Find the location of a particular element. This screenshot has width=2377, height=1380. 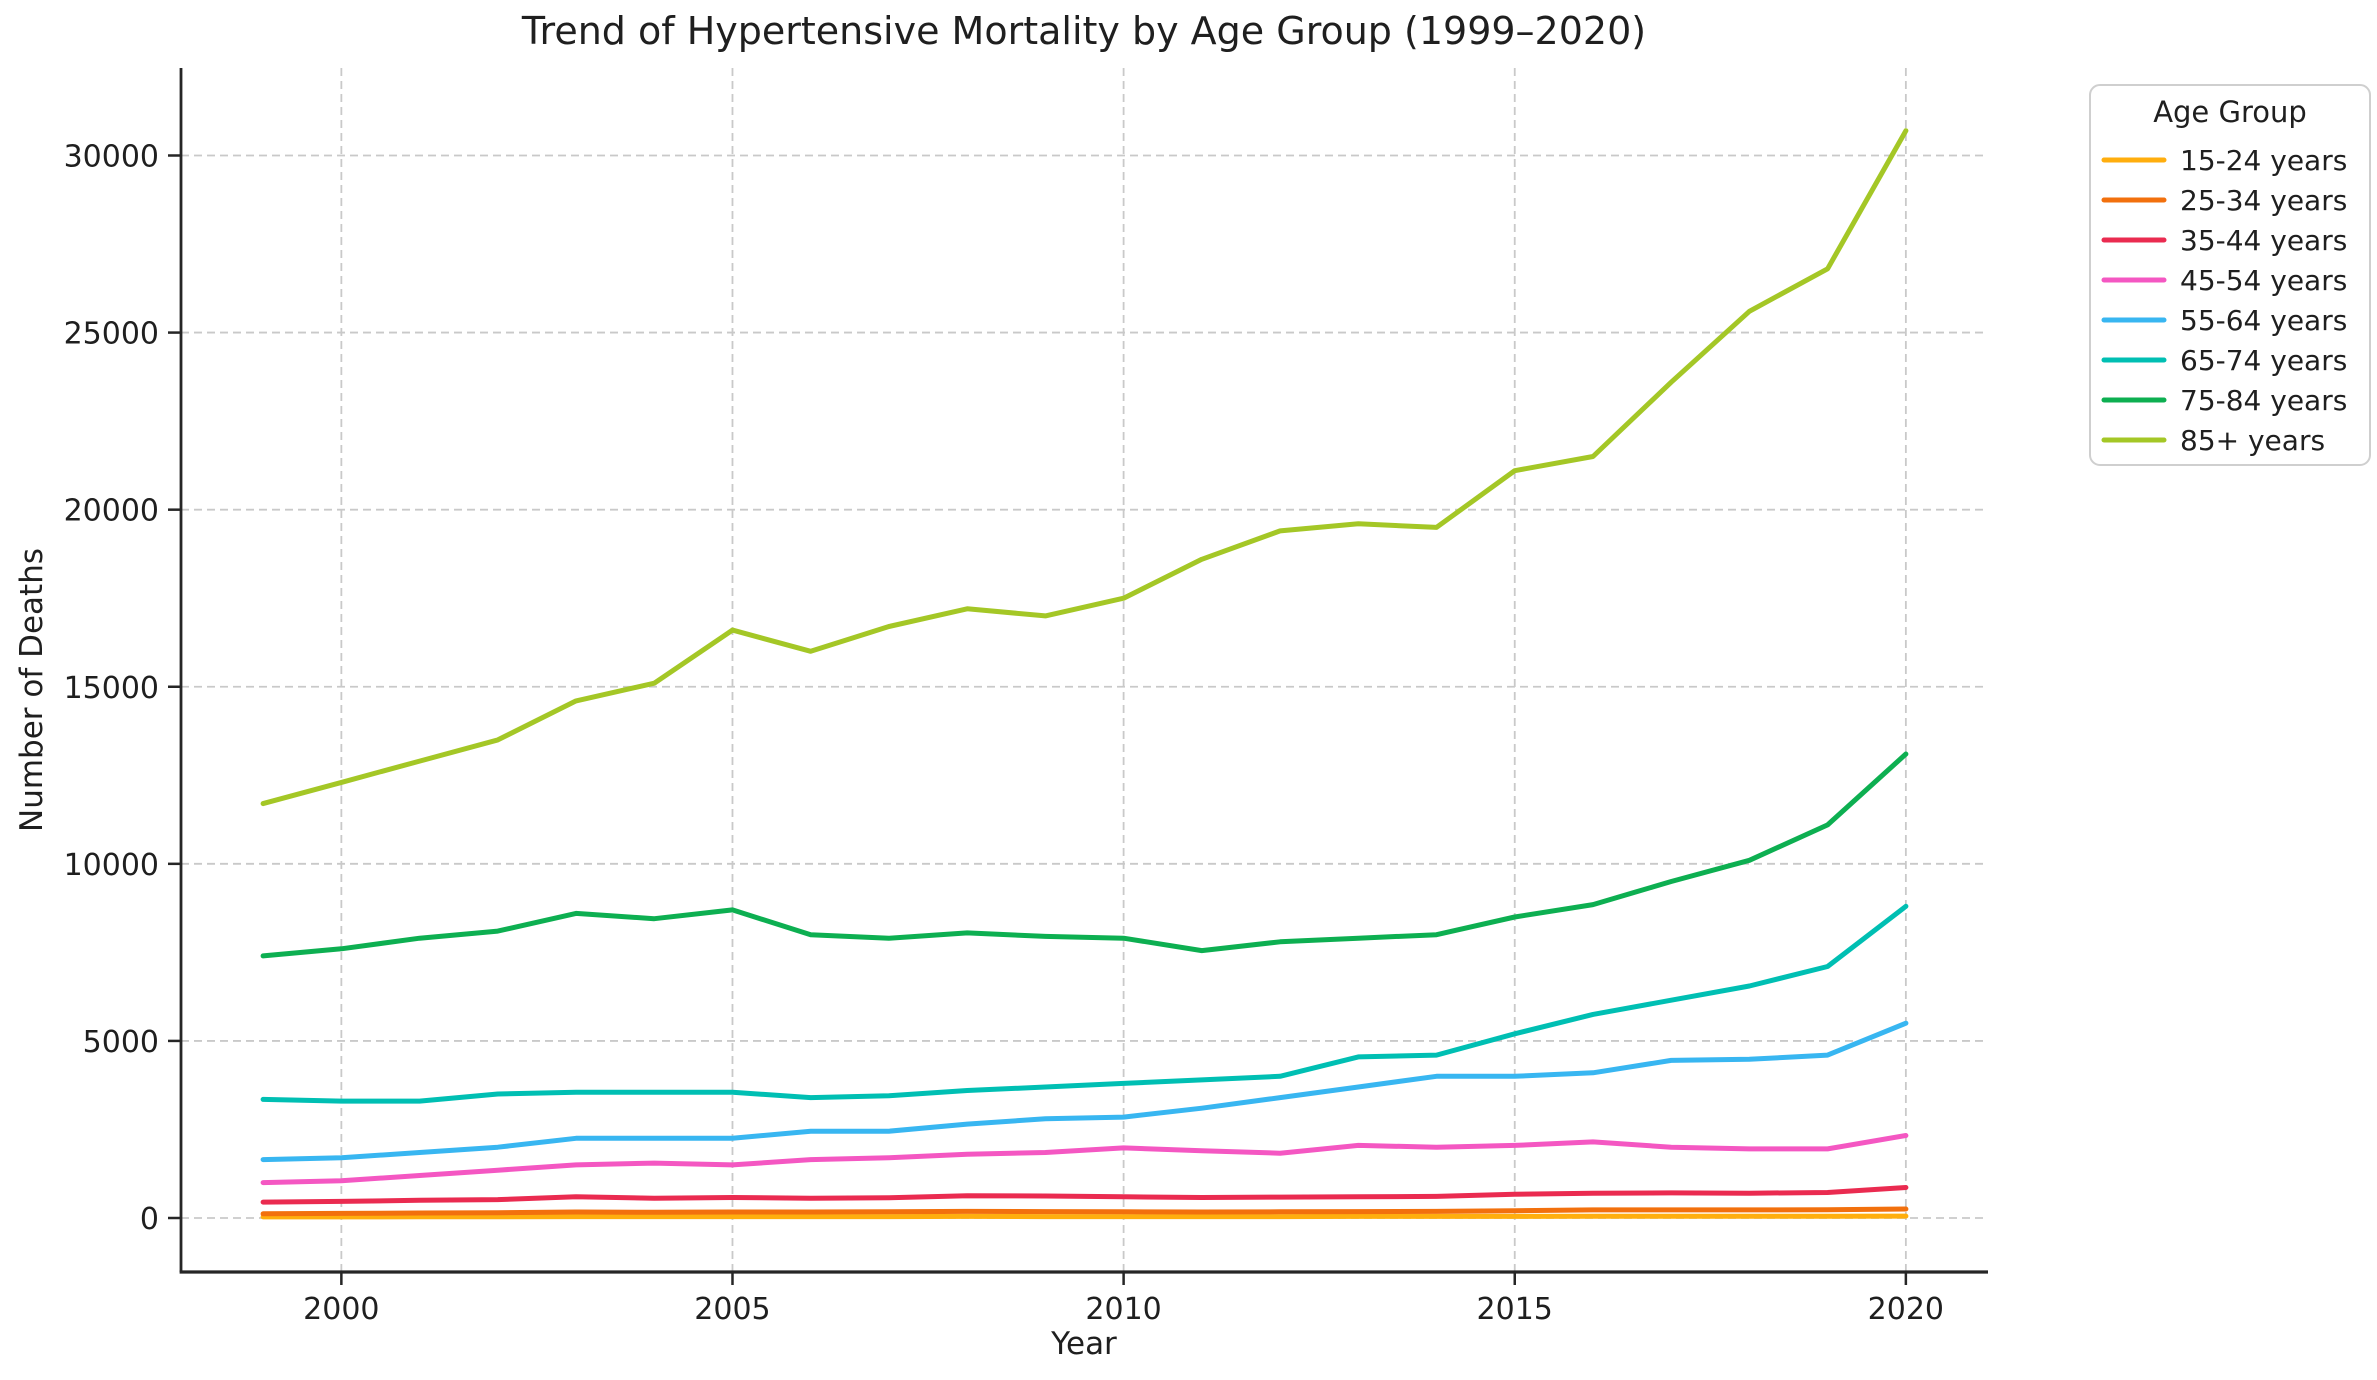

legend-box is located at coordinates (2230, 275).